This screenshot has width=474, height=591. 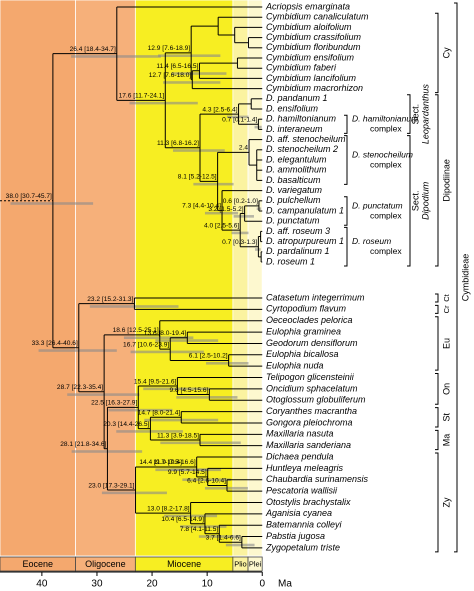 What do you see at coordinates (293, 200) in the screenshot?
I see `taxon-label: D. pulchellum` at bounding box center [293, 200].